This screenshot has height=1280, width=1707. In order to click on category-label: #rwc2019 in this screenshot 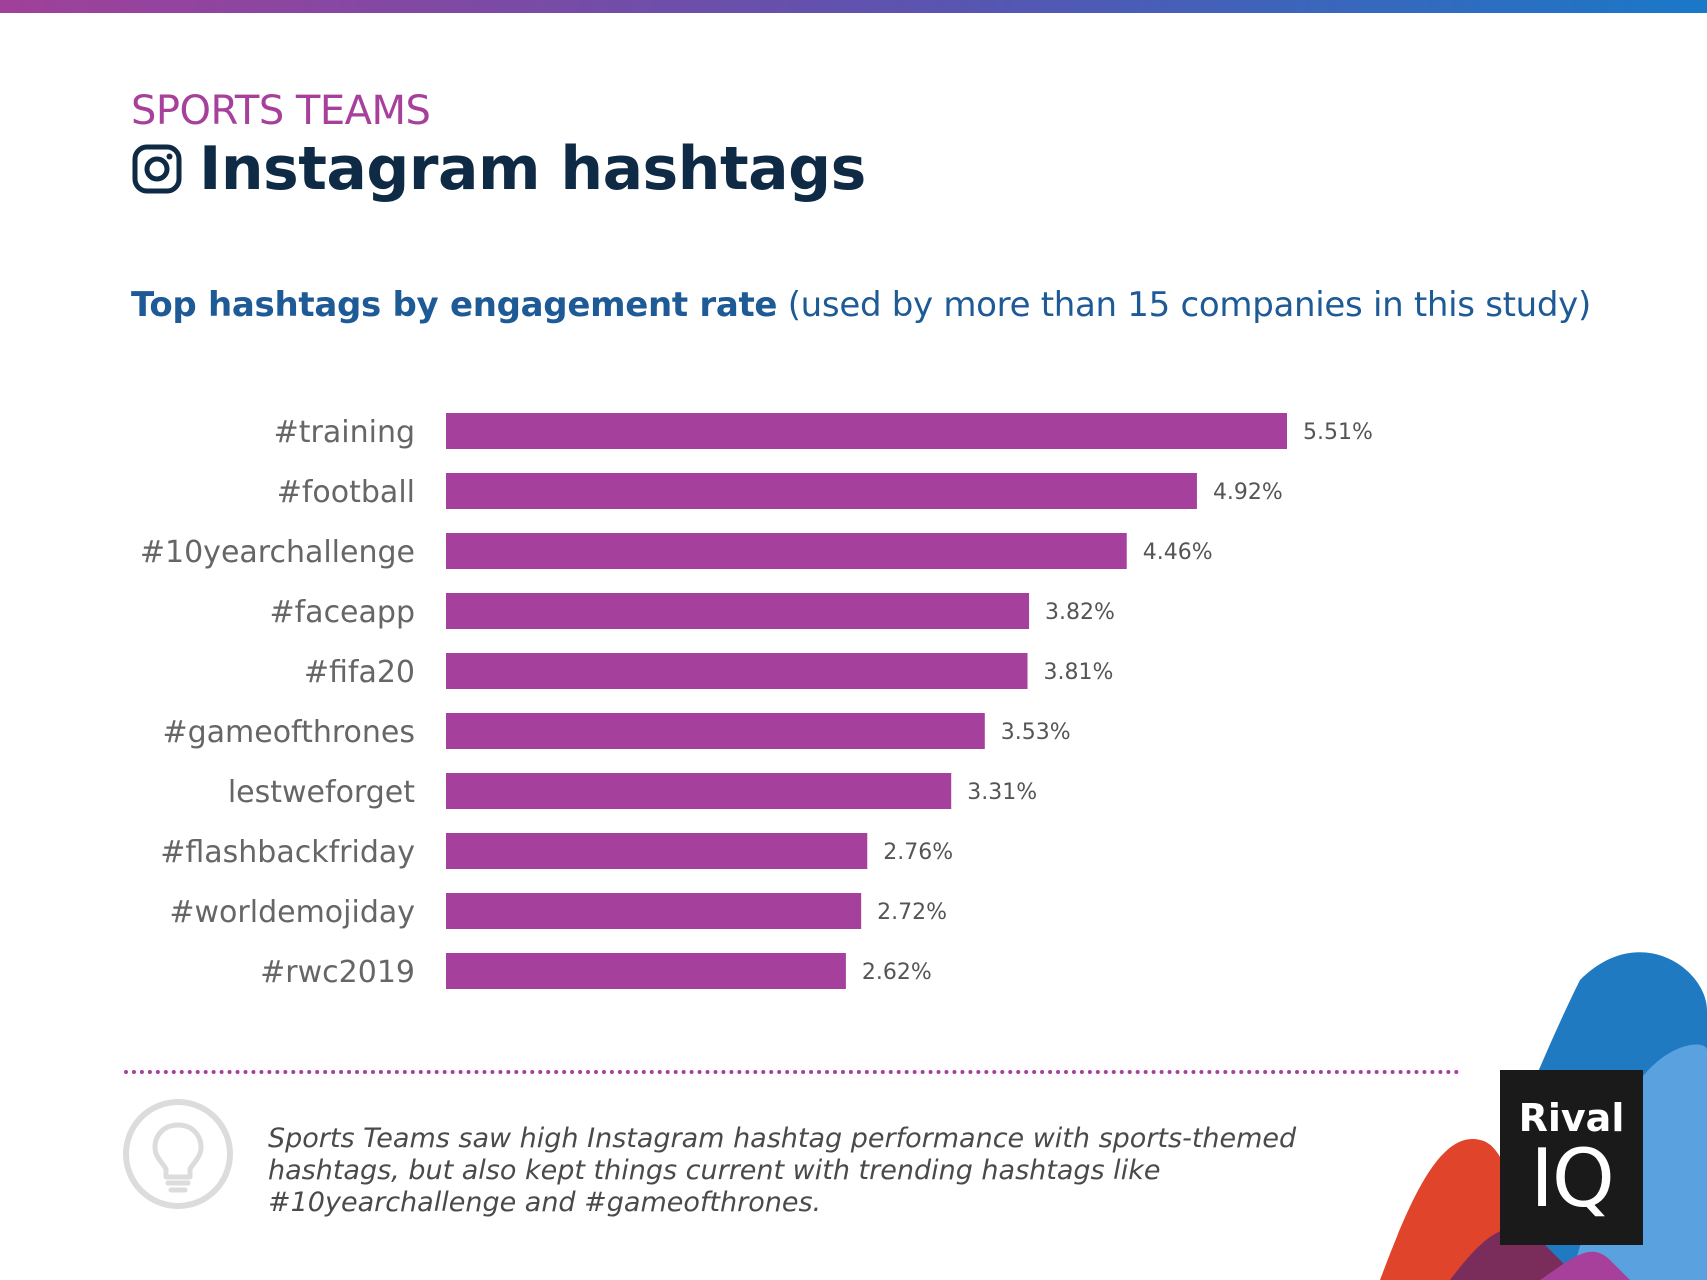, I will do `click(337, 972)`.